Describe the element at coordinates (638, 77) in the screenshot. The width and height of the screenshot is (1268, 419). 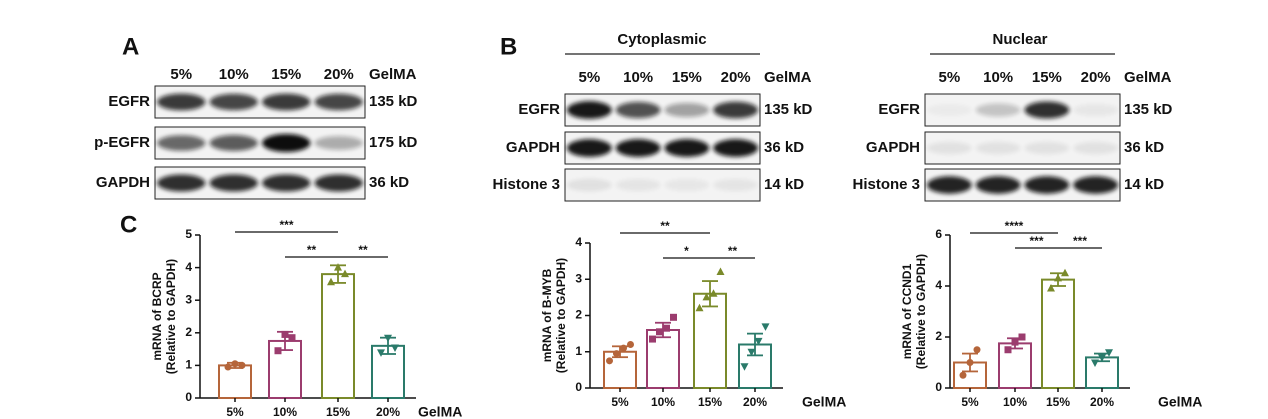
I see `lane-label: 10%` at that location.